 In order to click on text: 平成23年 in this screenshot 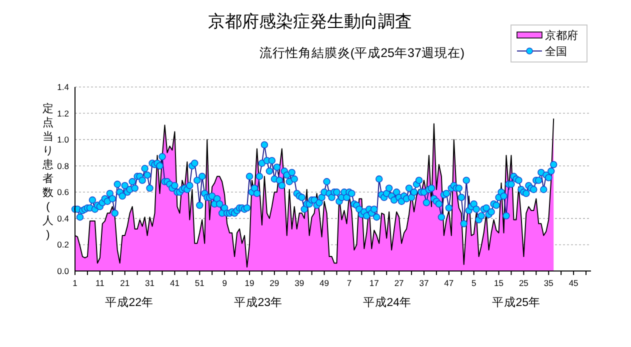, I will do `click(258, 302)`.